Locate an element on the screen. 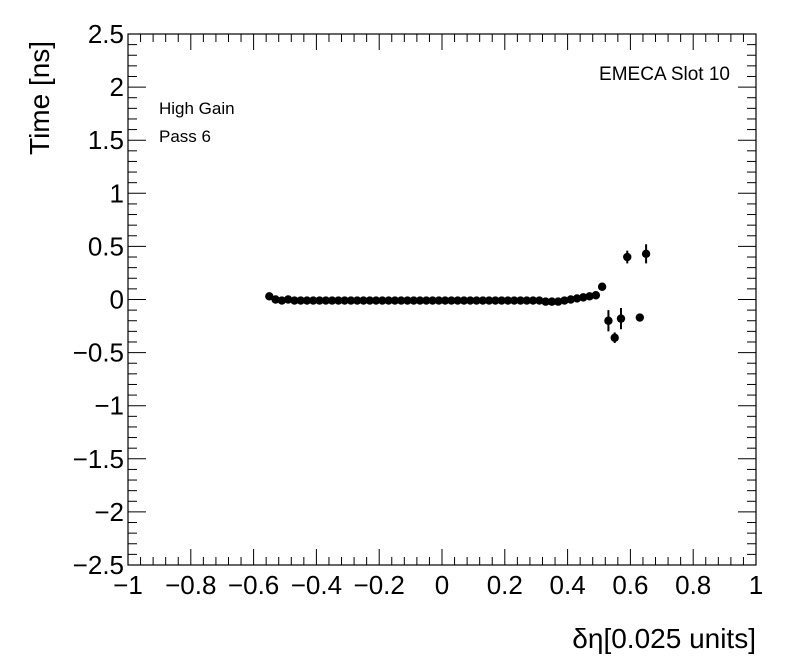 This screenshot has width=796, height=672. x-tick-label: −0.8 is located at coordinates (190, 585).